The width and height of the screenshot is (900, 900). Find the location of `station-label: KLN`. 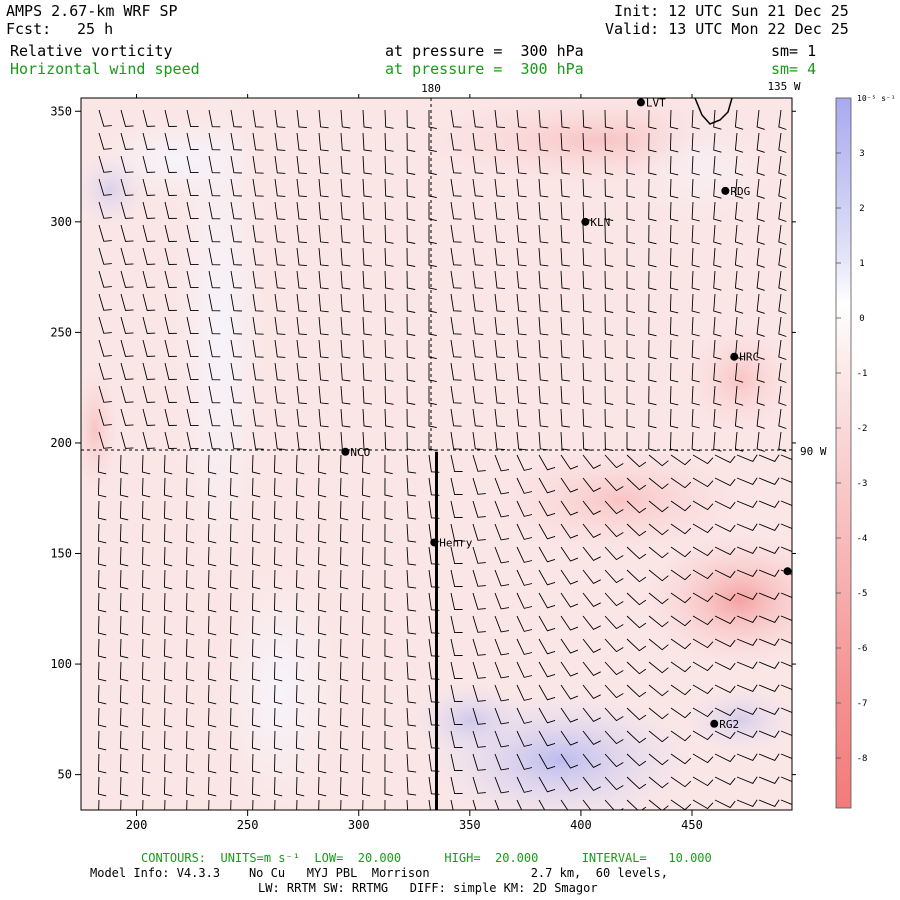

station-label: KLN is located at coordinates (600, 222).